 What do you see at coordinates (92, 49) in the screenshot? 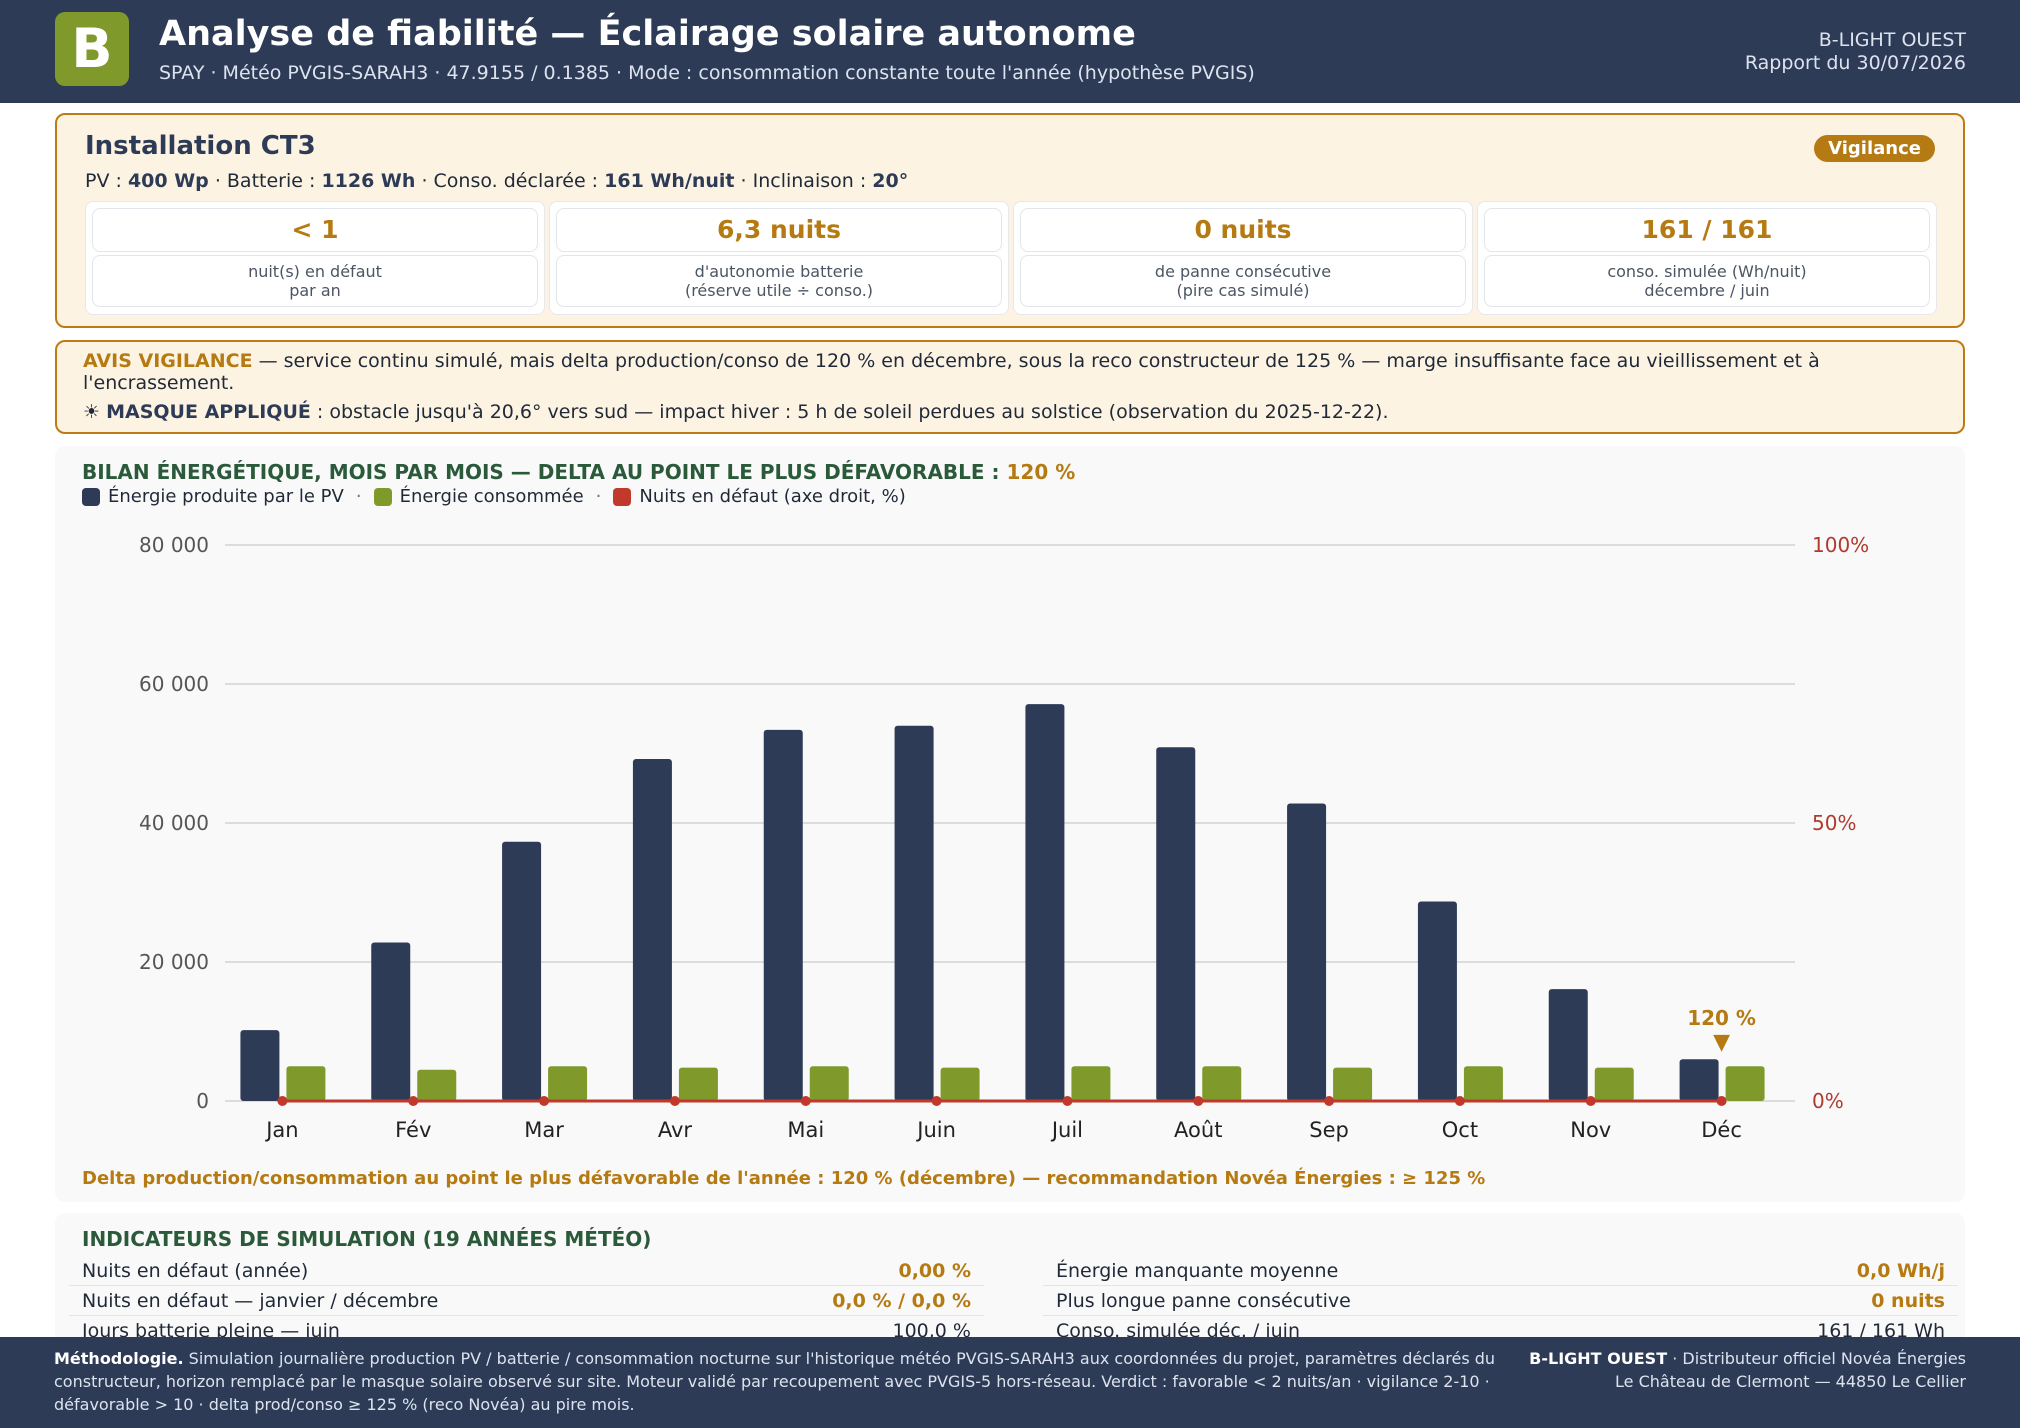
I see `company-logo: B` at bounding box center [92, 49].